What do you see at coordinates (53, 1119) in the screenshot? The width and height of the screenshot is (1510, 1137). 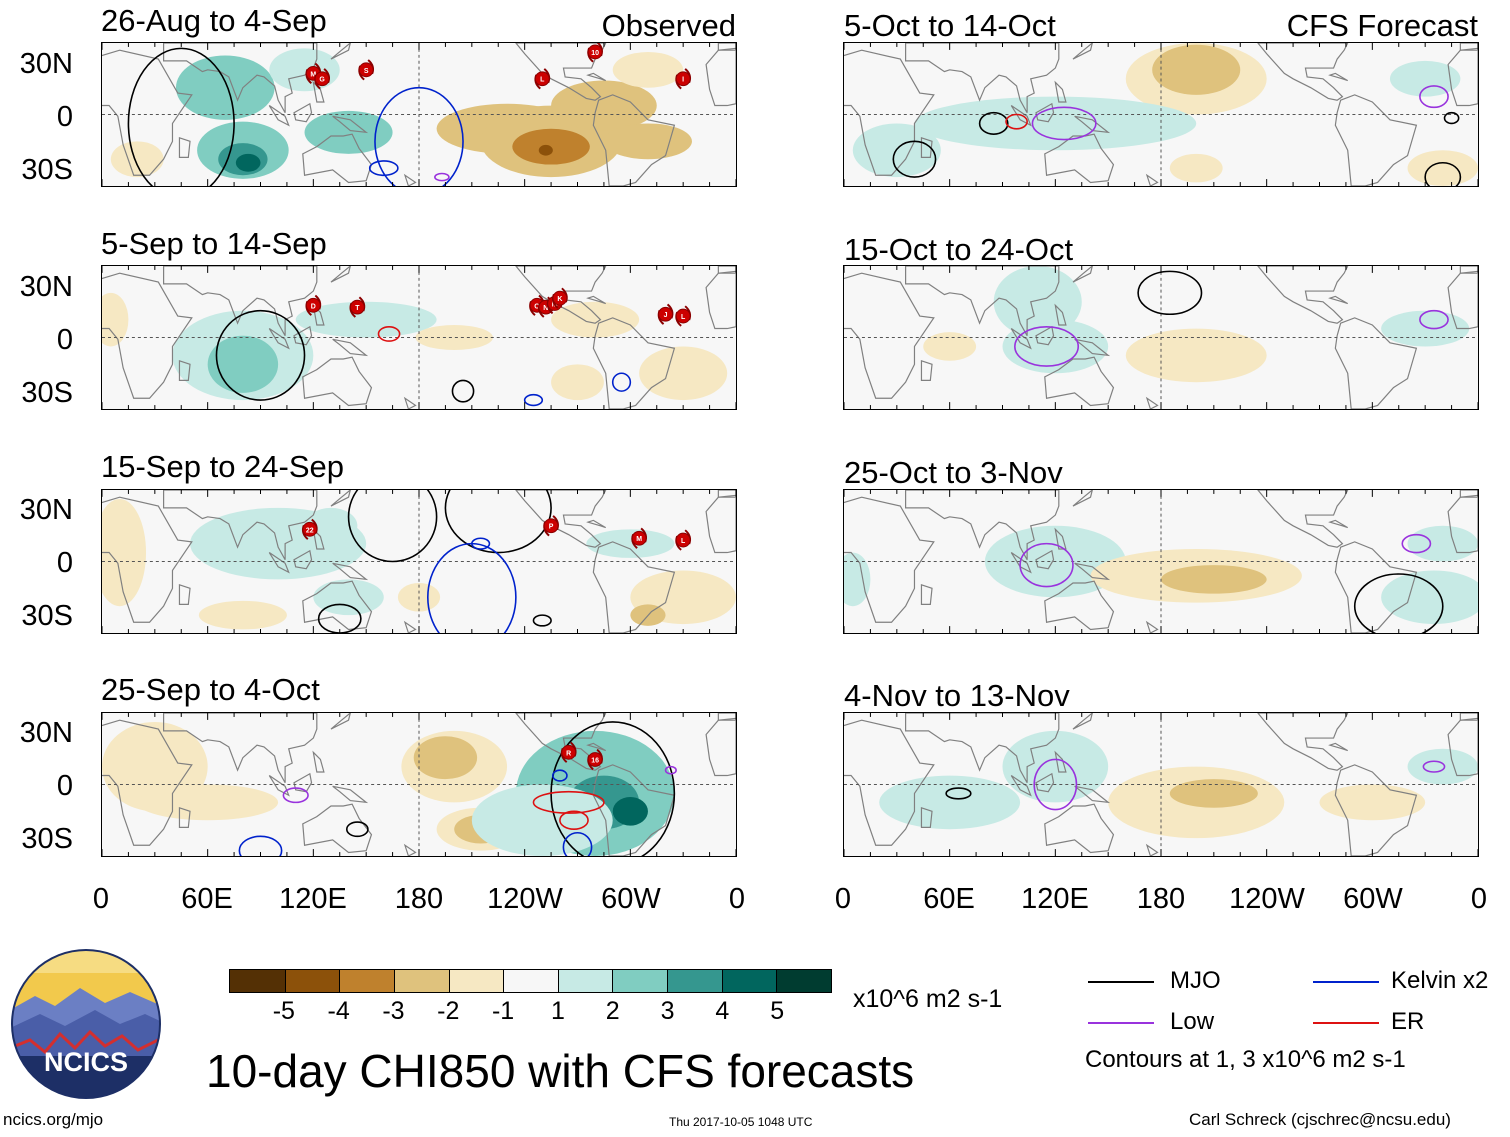 I see `footer-url: ncics.org/mjo` at bounding box center [53, 1119].